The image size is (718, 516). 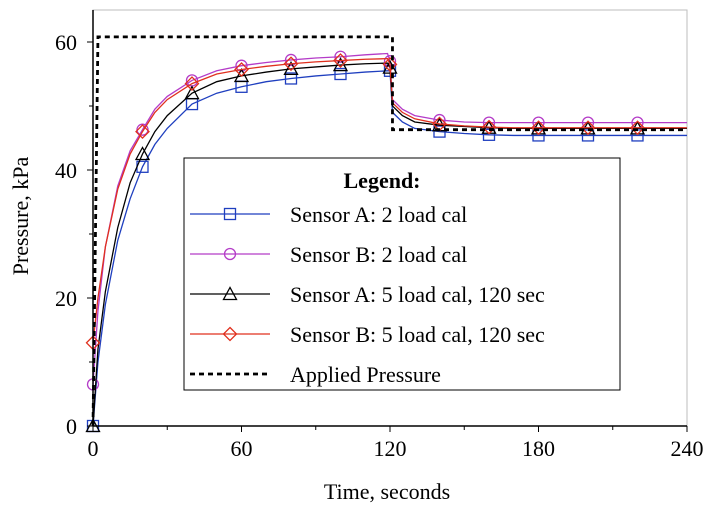 What do you see at coordinates (687, 448) in the screenshot?
I see `x-tick-label: 240` at bounding box center [687, 448].